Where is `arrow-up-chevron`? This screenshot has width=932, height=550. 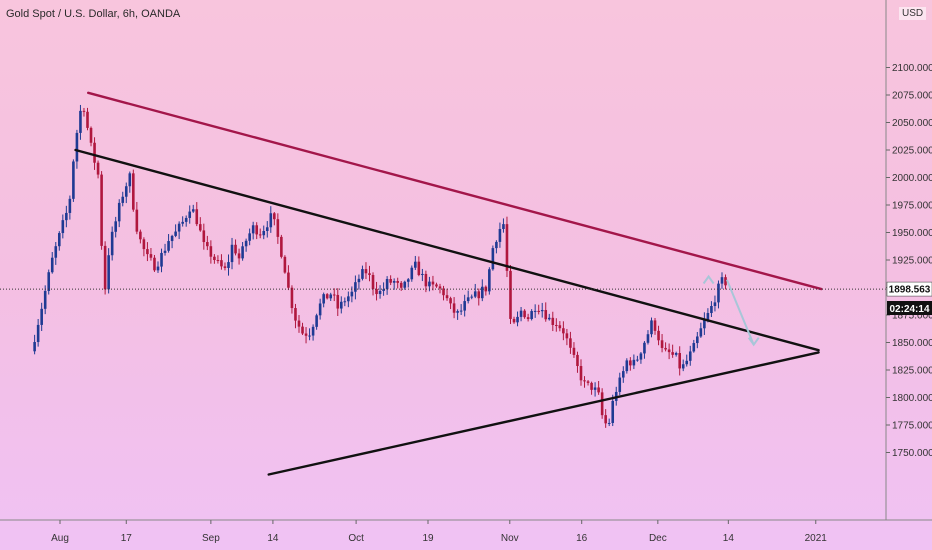
arrow-up-chevron is located at coordinates (708, 279).